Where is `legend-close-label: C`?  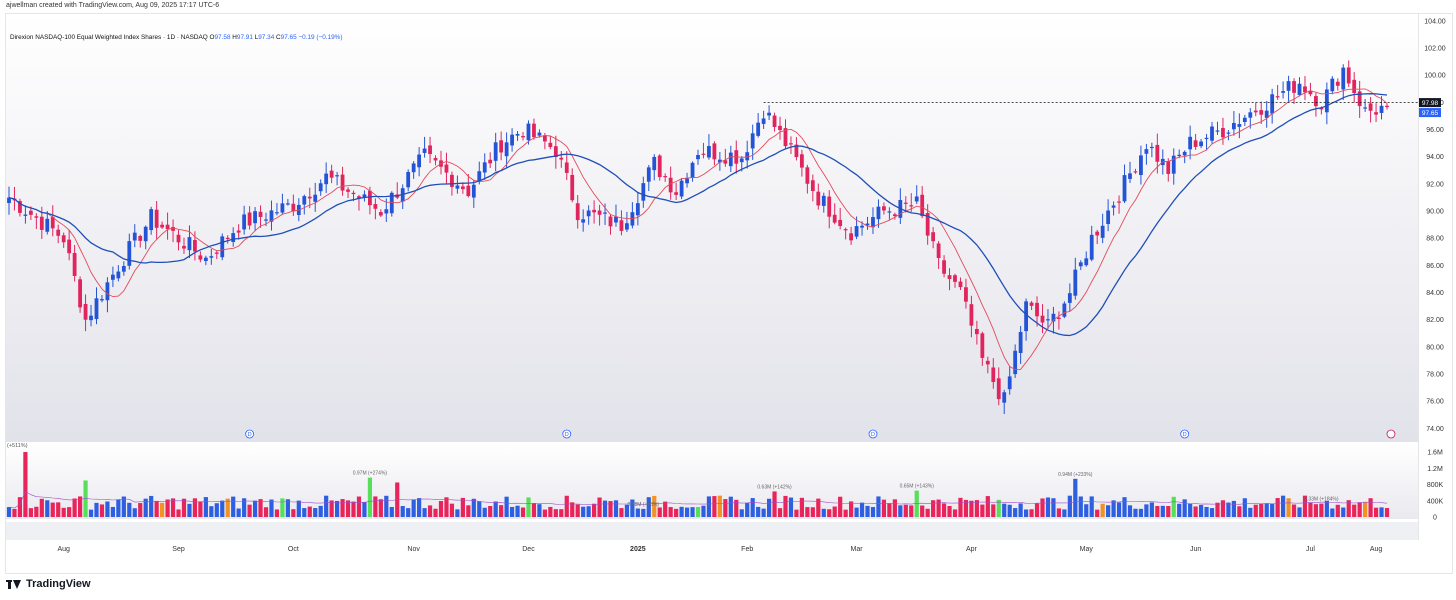 legend-close-label: C is located at coordinates (278, 37).